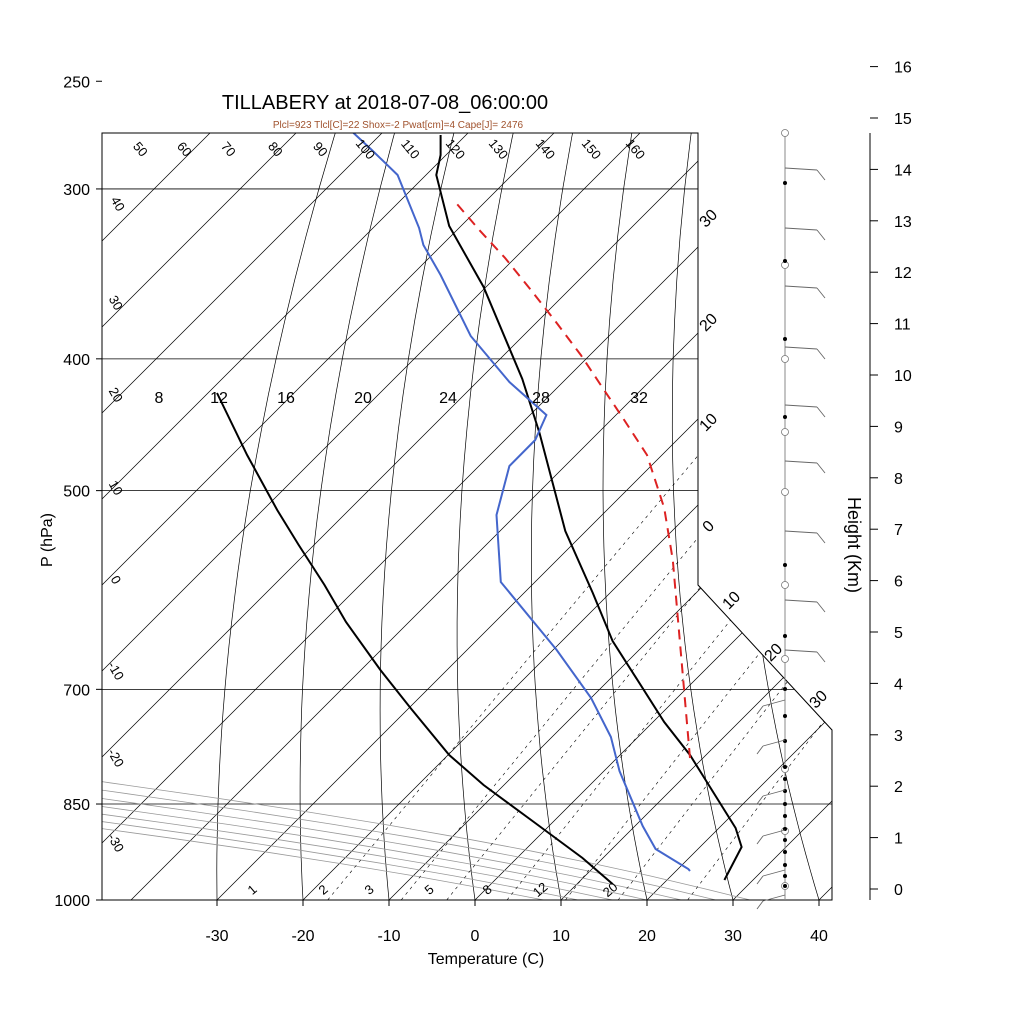  Describe the element at coordinates (286, 398) in the screenshot. I see `moist-adiabat-label: 16` at that location.